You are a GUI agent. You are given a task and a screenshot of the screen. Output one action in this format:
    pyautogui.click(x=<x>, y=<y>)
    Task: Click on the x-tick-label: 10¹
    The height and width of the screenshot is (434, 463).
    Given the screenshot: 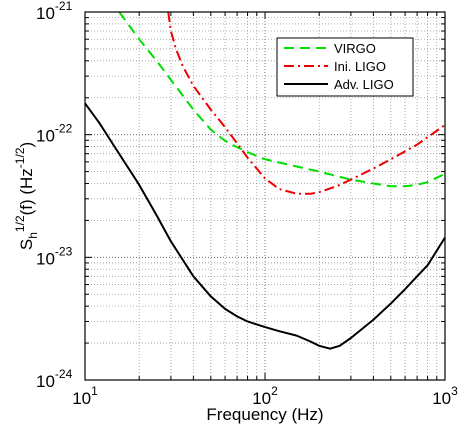 What is the action you would take?
    pyautogui.click(x=85, y=396)
    